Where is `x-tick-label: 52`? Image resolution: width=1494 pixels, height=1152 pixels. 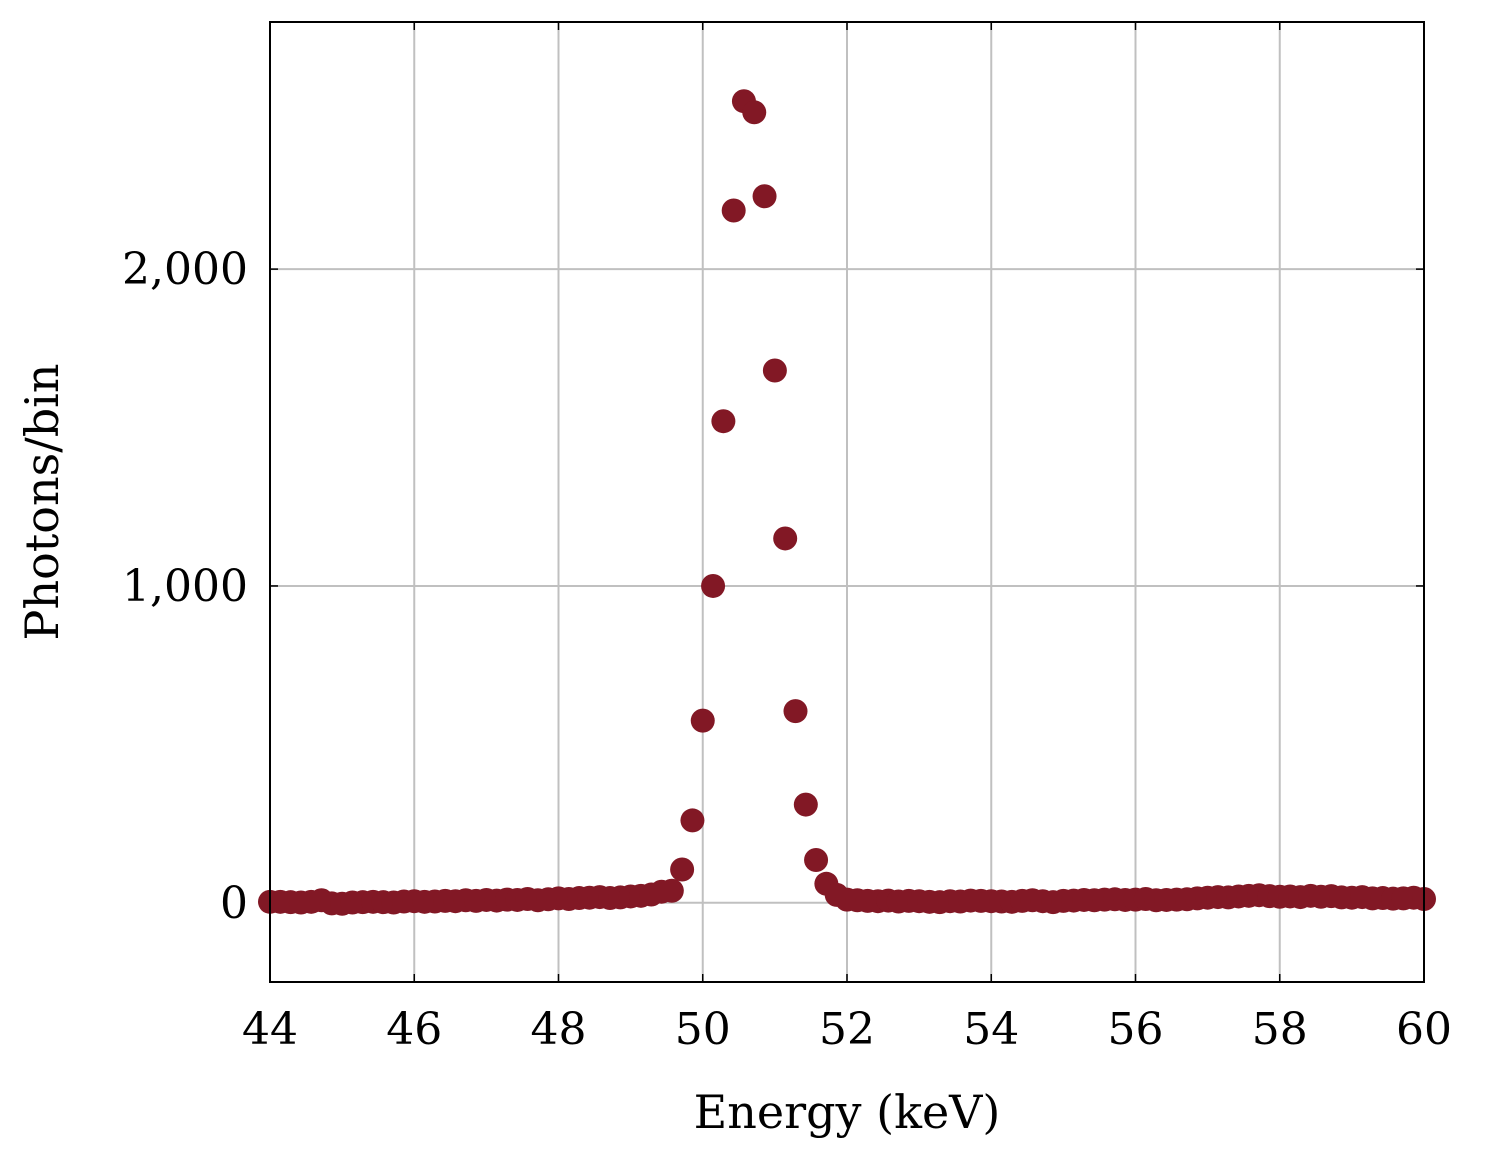 x-tick-label: 52 is located at coordinates (847, 1029).